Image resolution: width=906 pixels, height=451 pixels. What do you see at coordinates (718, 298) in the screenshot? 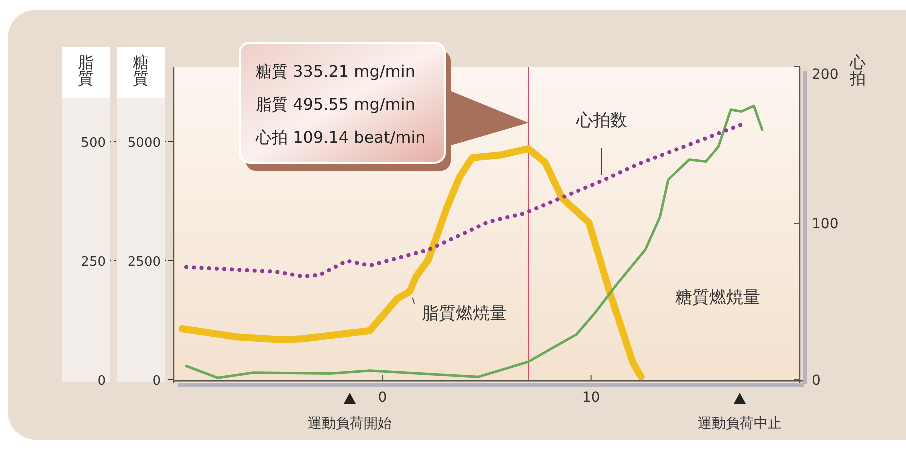
I see `text: 糖質燃焼量` at bounding box center [718, 298].